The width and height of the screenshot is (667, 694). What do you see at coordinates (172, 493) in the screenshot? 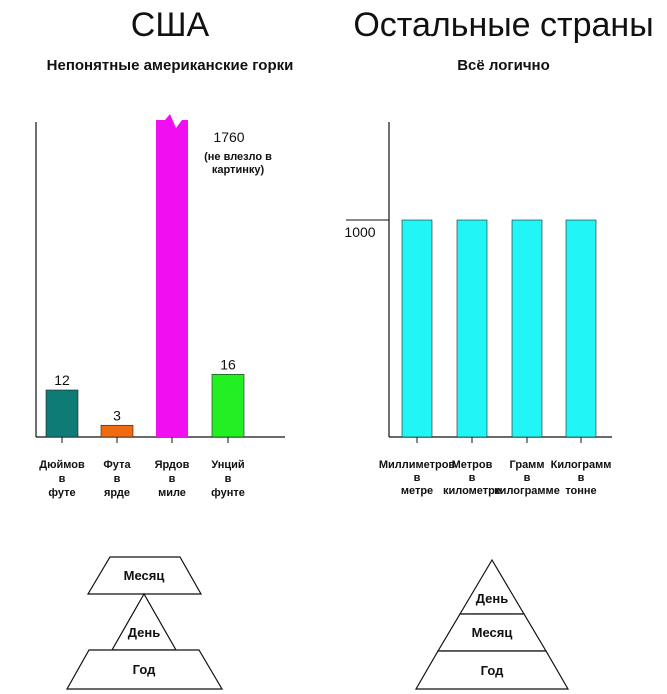
I see `usa-x-tick-label-2-2: миле` at bounding box center [172, 493].